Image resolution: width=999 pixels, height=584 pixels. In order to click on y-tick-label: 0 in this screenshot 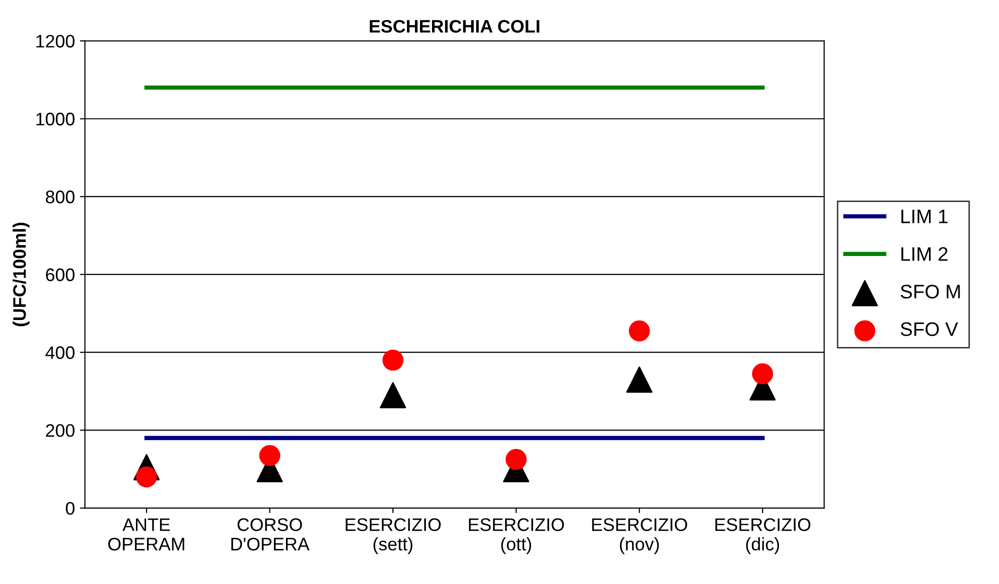, I will do `click(70, 508)`.